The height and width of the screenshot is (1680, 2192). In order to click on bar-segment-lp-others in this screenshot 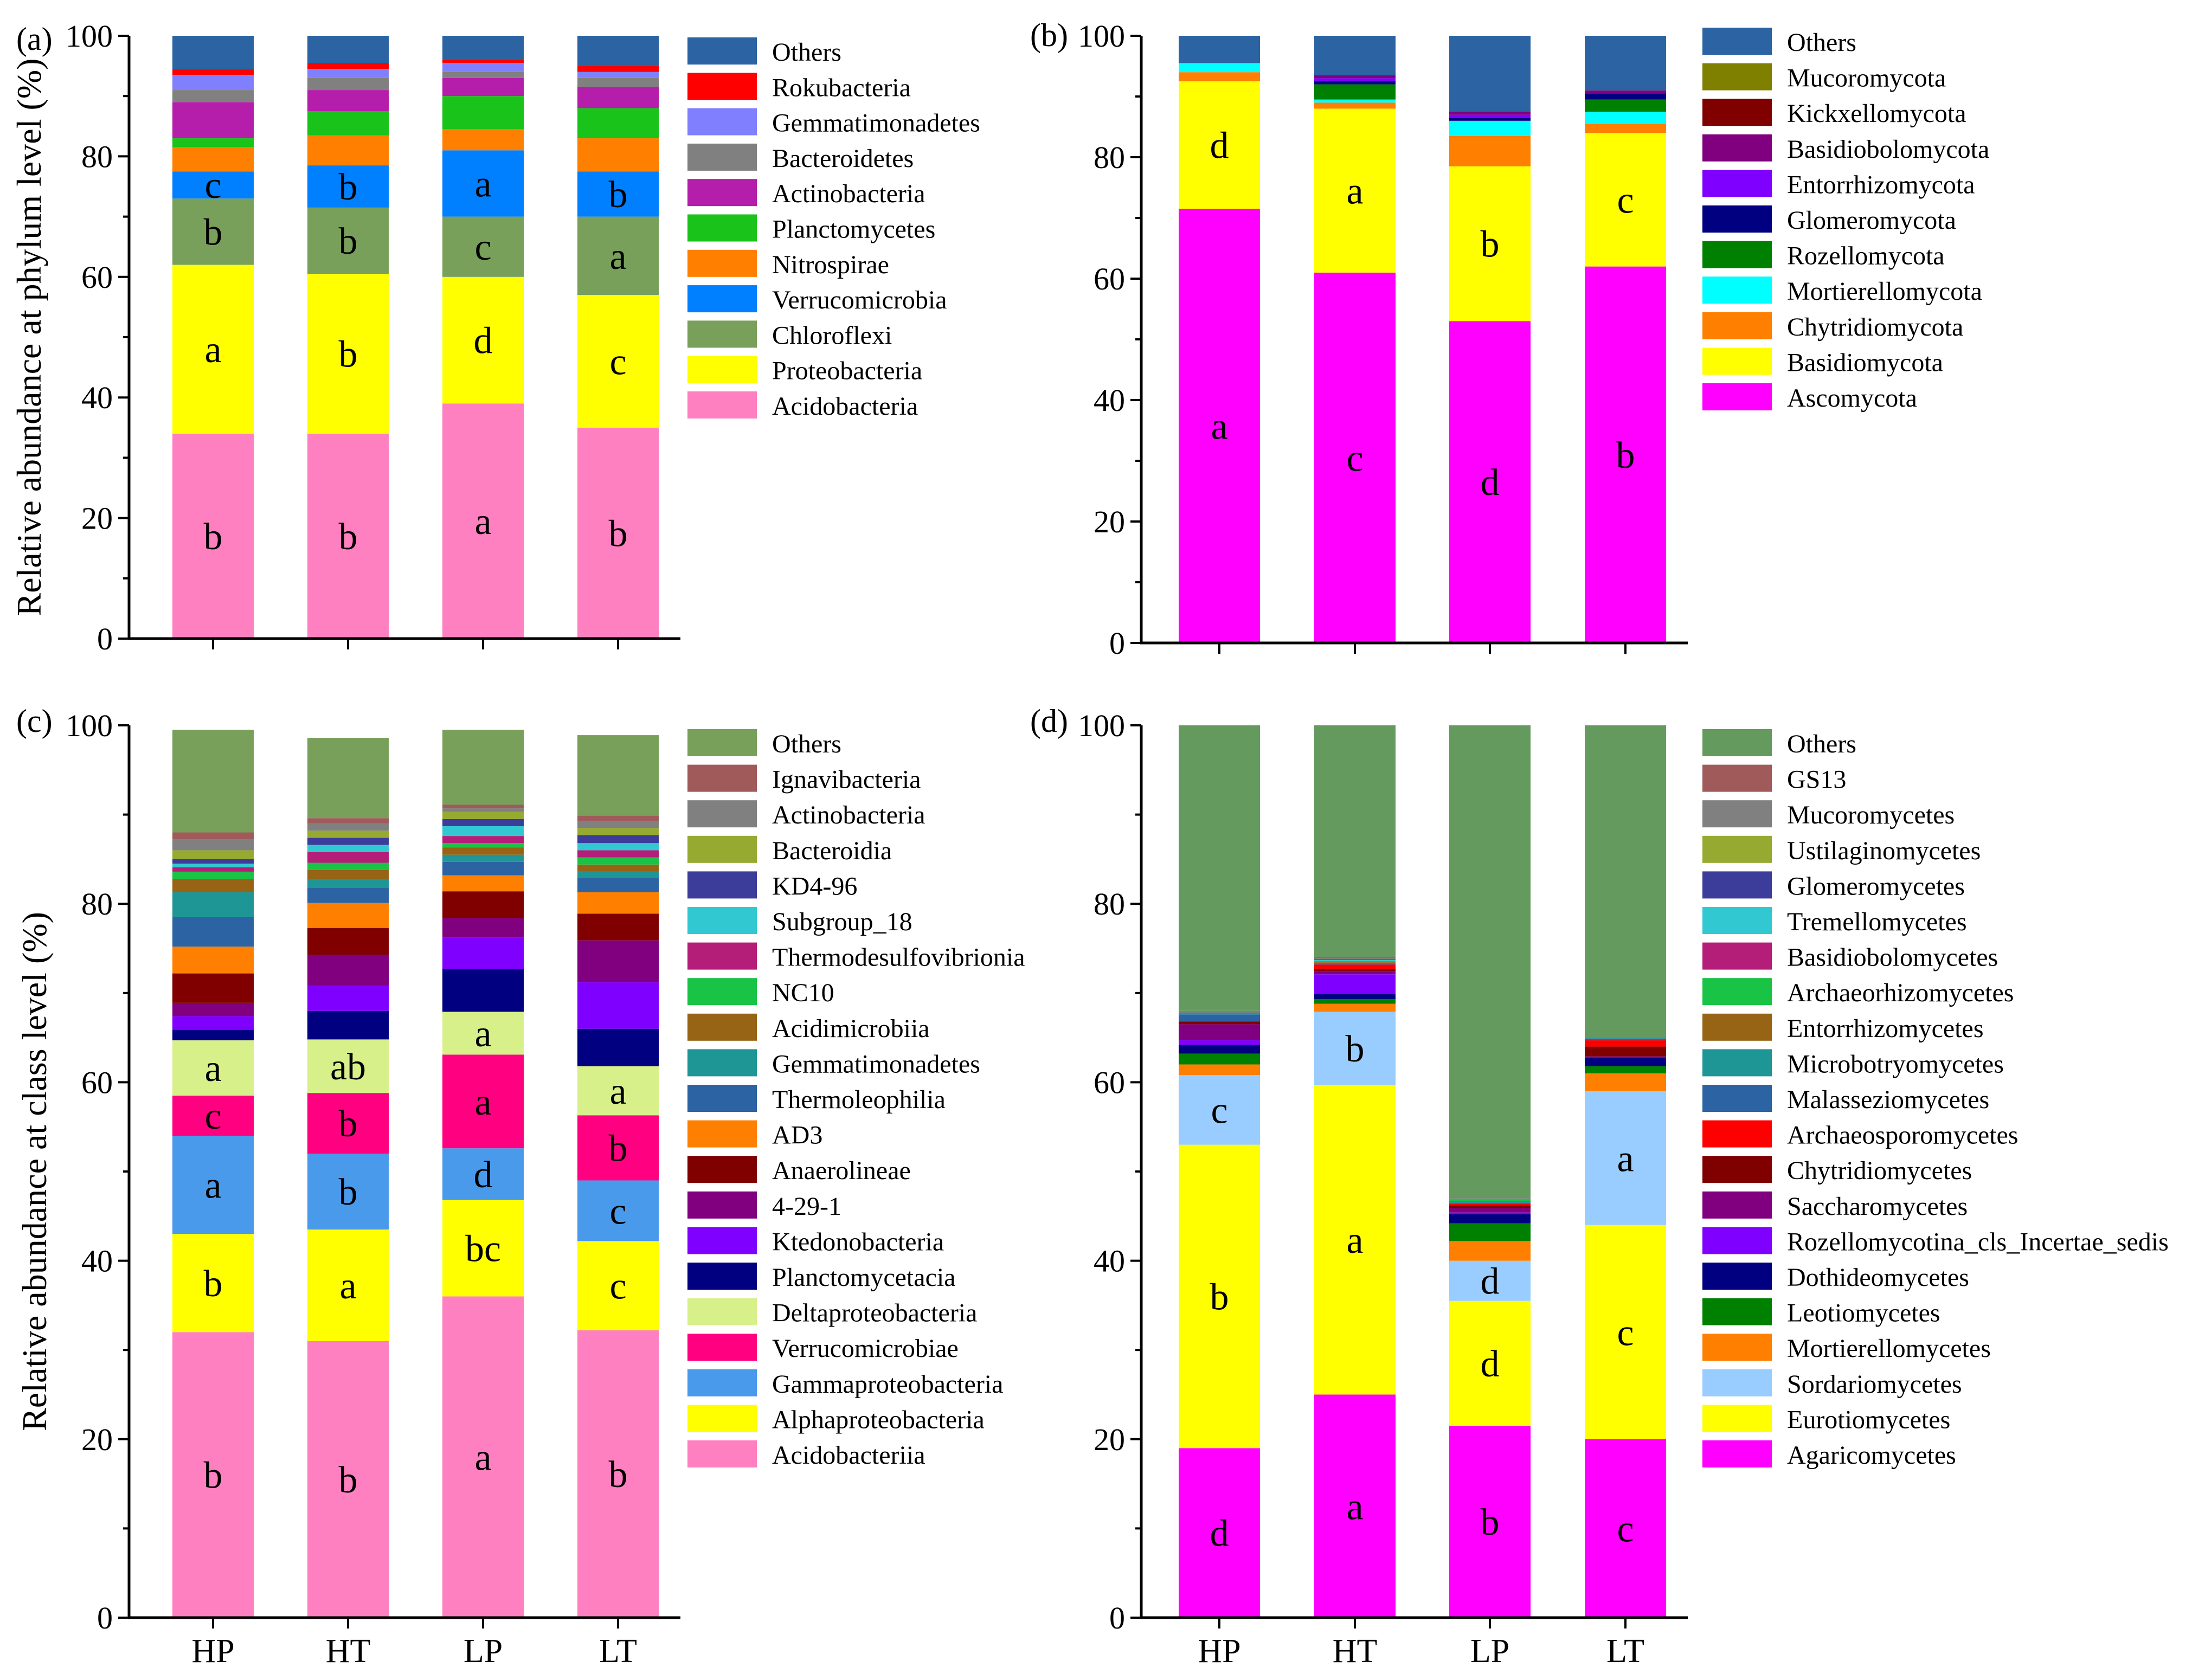, I will do `click(1490, 74)`.